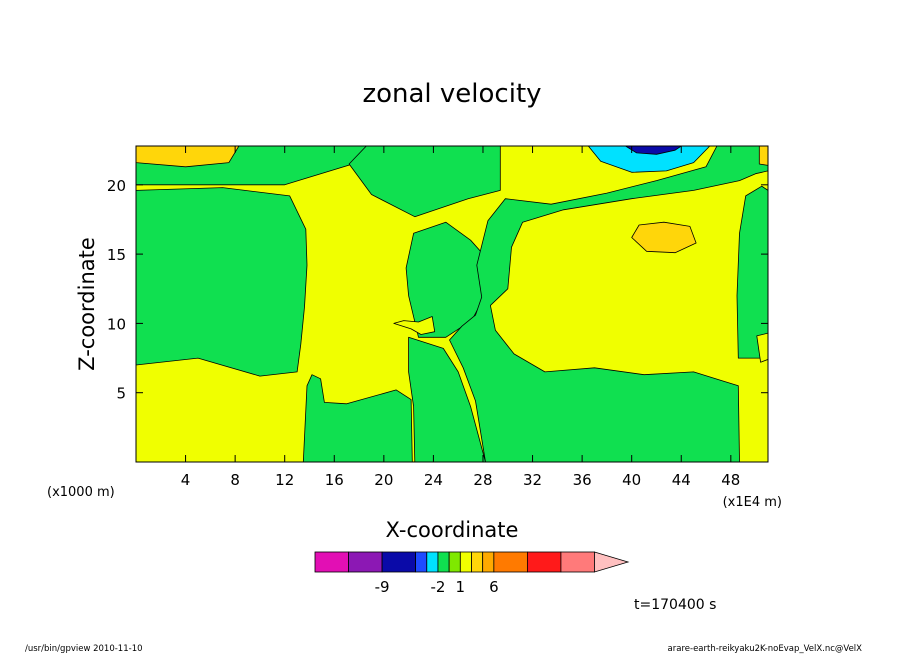 The height and width of the screenshot is (654, 904). I want to click on y-tick-label: 10, so click(116, 324).